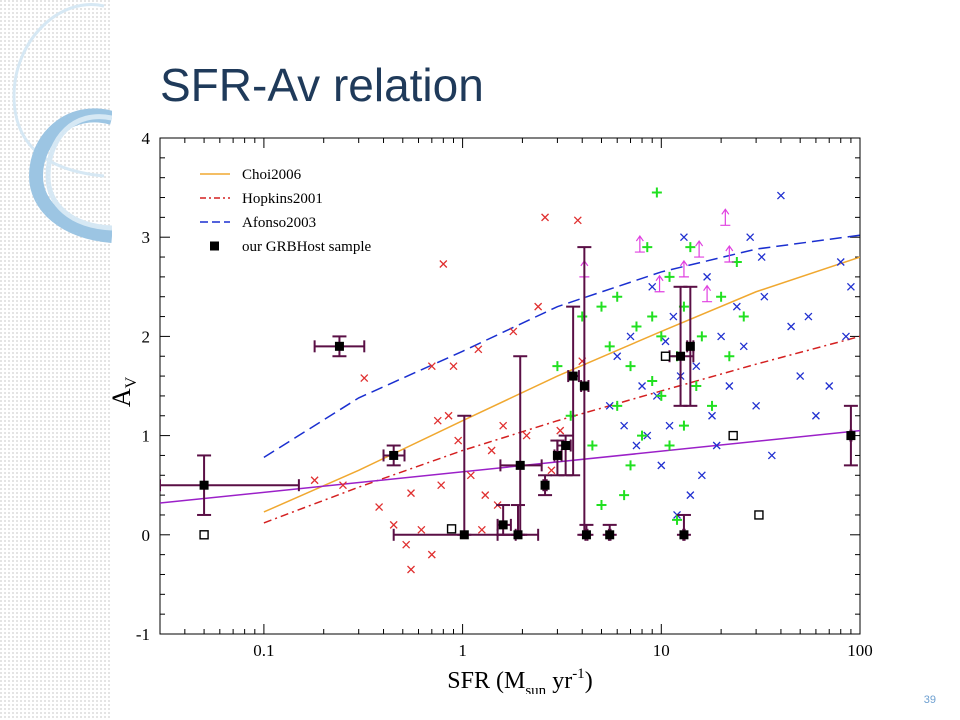  Describe the element at coordinates (535, 688) in the screenshot. I see `x-axis-label-part: sun` at that location.